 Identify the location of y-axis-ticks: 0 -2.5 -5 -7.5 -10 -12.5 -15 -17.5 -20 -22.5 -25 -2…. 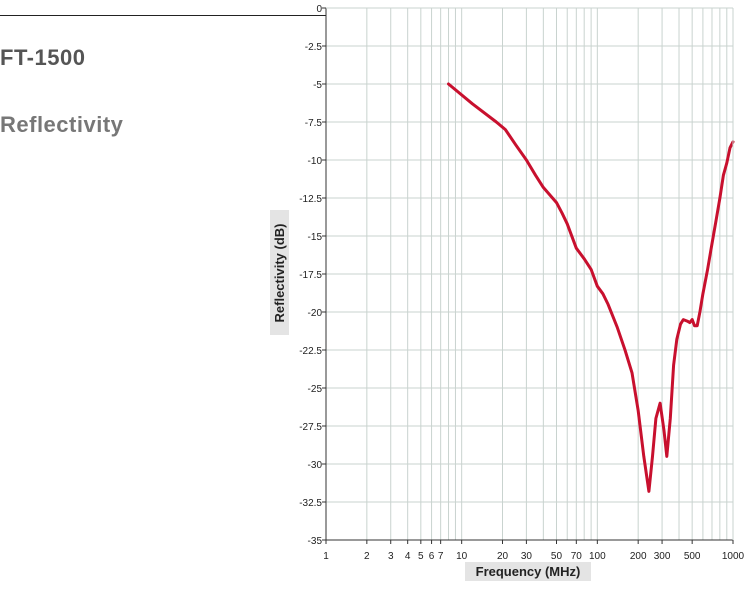
(312, 275).